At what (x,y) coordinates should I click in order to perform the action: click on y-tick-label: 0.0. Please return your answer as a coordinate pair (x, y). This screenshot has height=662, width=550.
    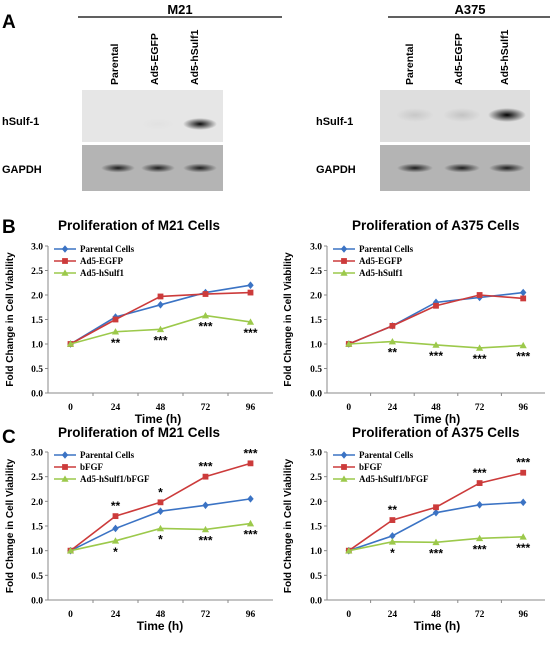
    Looking at the image, I should click on (316, 602).